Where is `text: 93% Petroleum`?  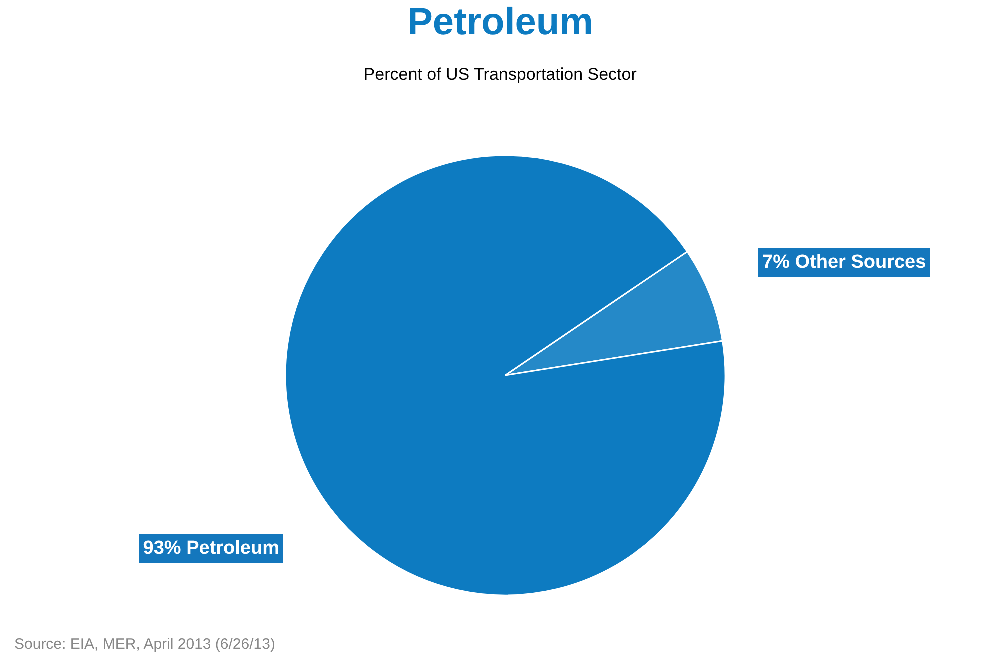 text: 93% Petroleum is located at coordinates (211, 548).